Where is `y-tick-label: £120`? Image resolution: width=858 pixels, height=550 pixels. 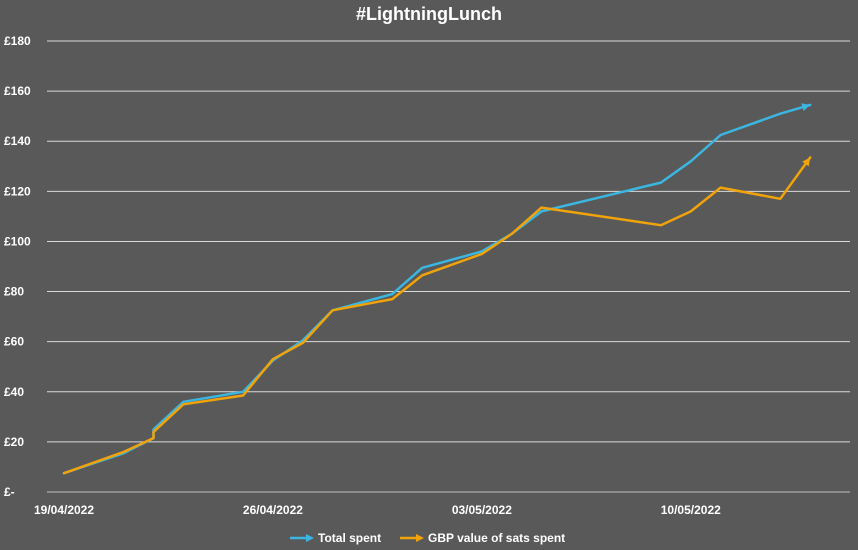
y-tick-label: £120 is located at coordinates (17, 191).